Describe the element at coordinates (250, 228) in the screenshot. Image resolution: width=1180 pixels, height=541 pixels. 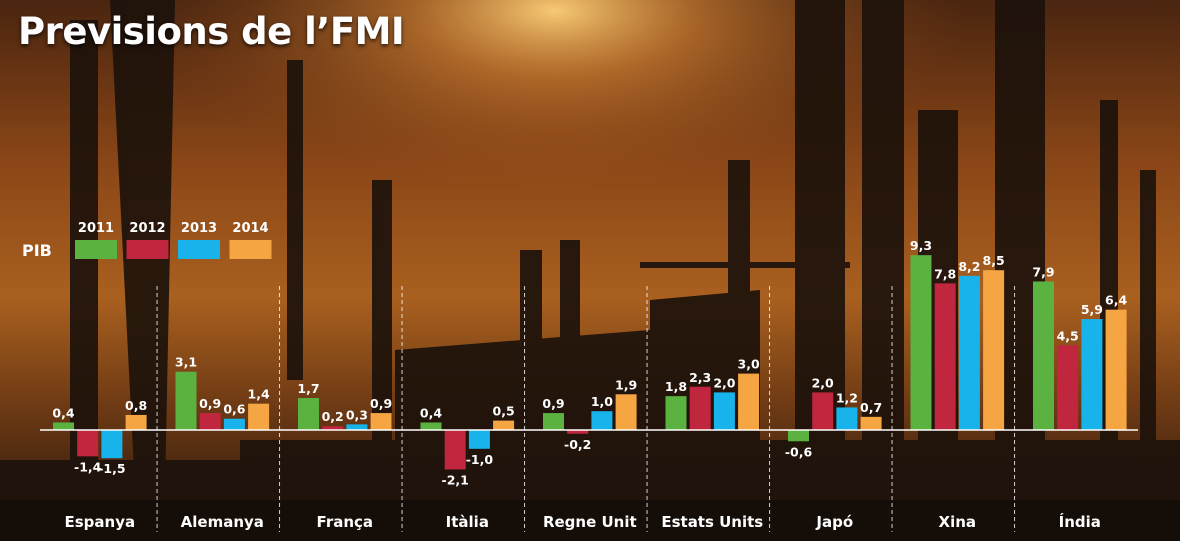
I see `legend-label: 2014` at that location.